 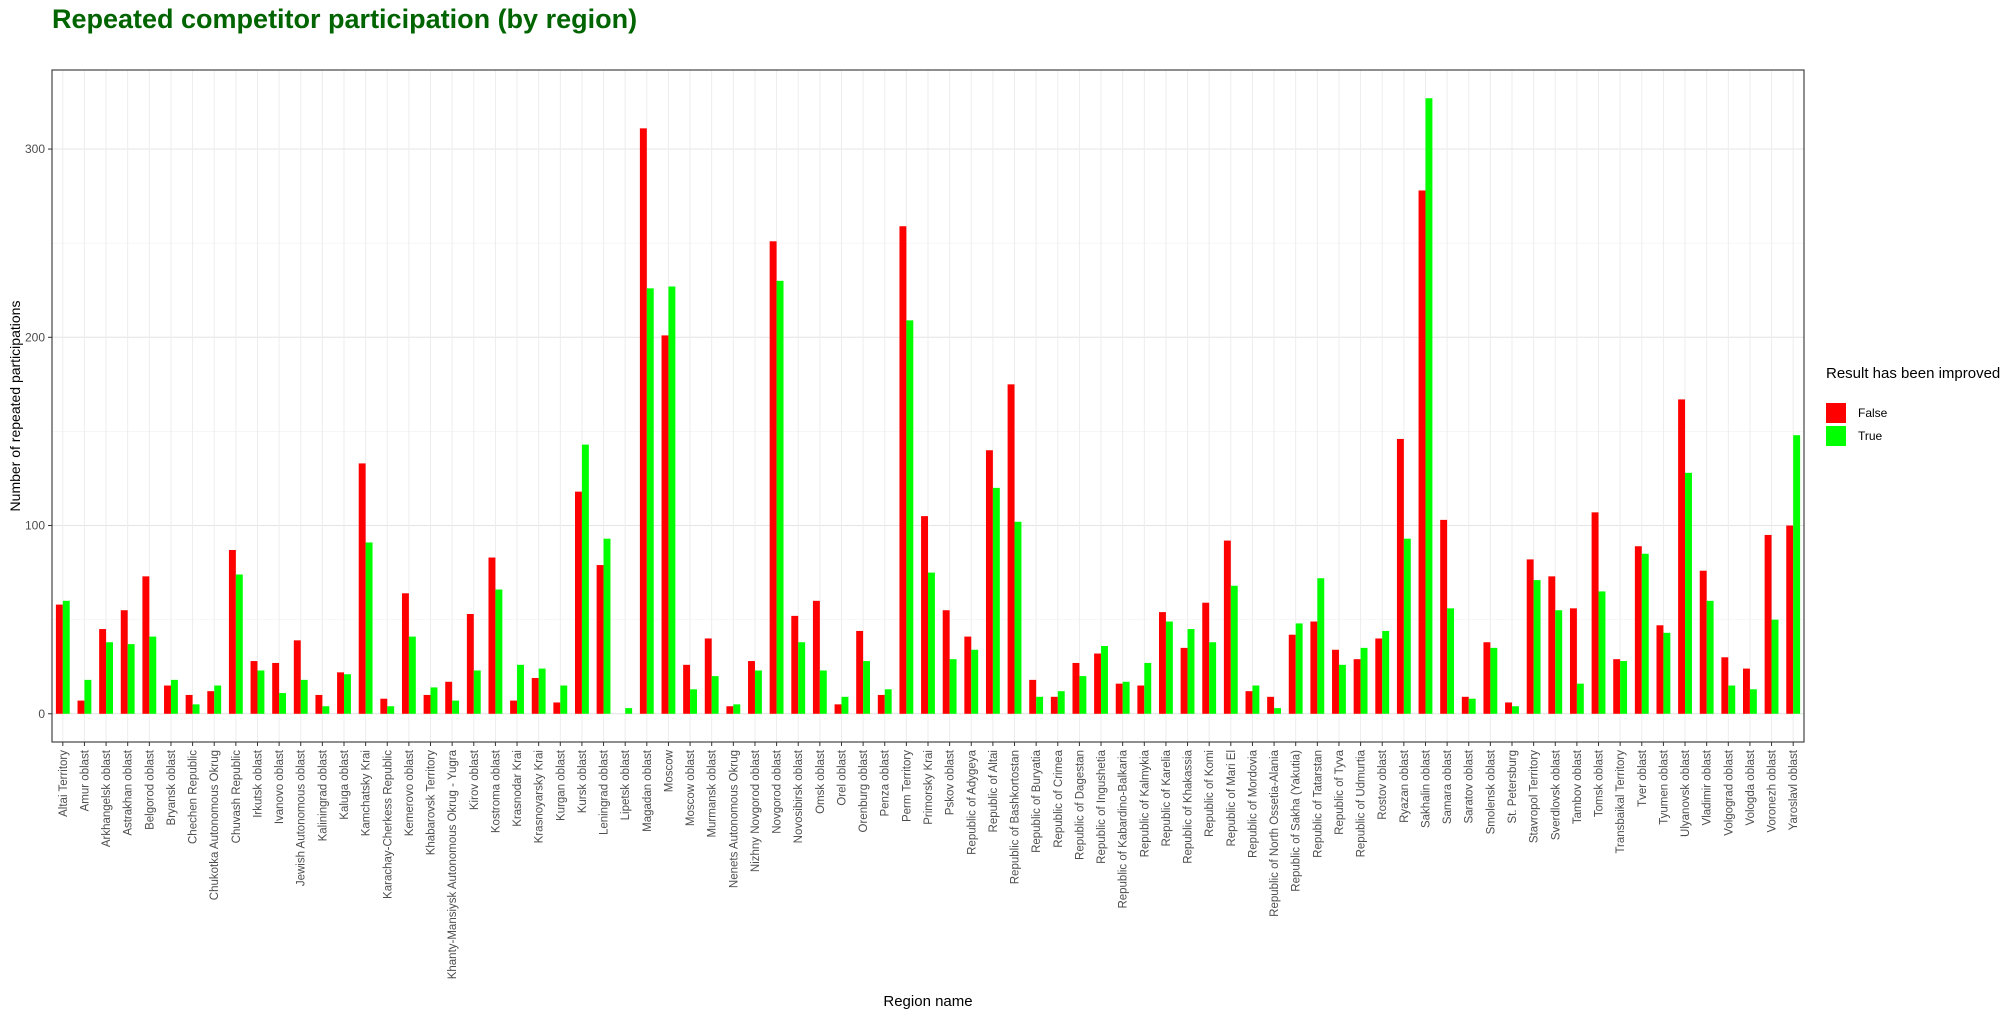 What do you see at coordinates (1856, 413) in the screenshot?
I see `legend-item-false: False` at bounding box center [1856, 413].